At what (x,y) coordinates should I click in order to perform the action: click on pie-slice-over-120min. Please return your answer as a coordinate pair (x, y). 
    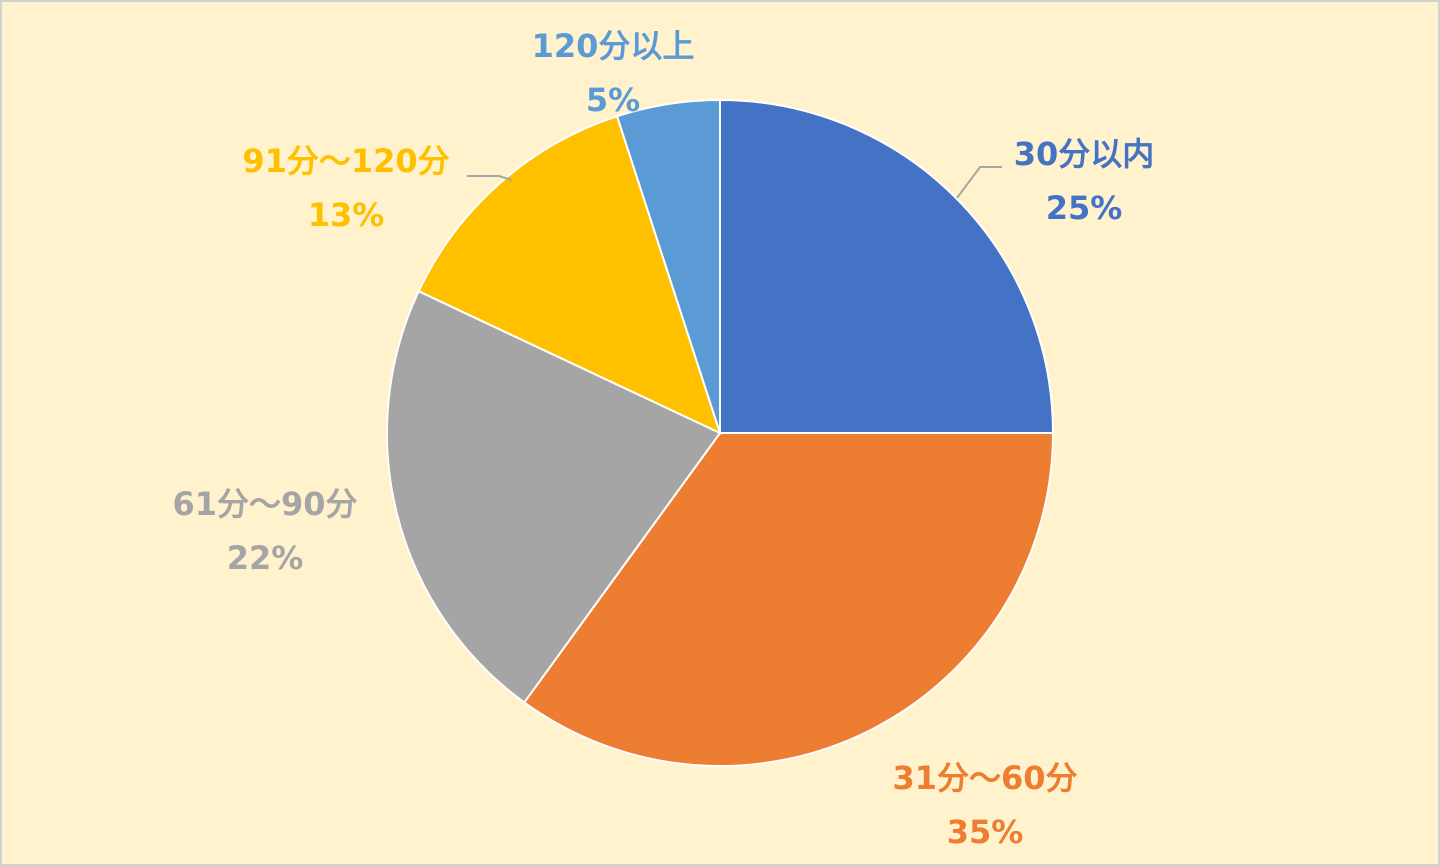
    Looking at the image, I should click on (668, 266).